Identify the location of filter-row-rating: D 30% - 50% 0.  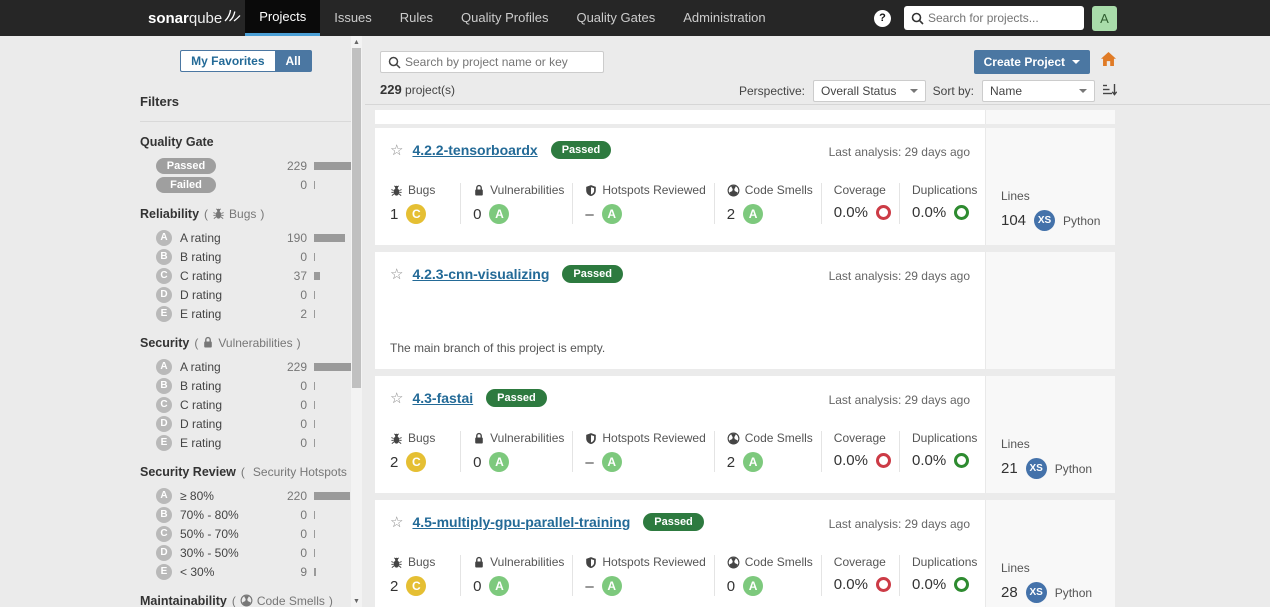
(246, 552).